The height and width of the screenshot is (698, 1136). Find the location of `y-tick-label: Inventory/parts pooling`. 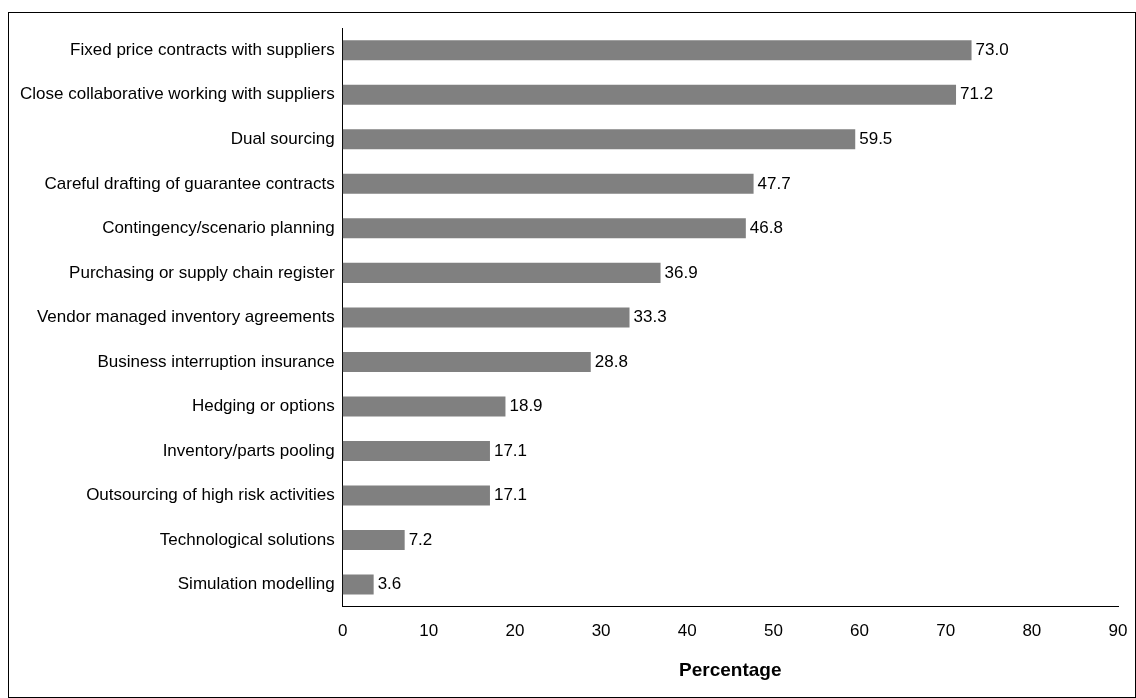

y-tick-label: Inventory/parts pooling is located at coordinates (248, 450).